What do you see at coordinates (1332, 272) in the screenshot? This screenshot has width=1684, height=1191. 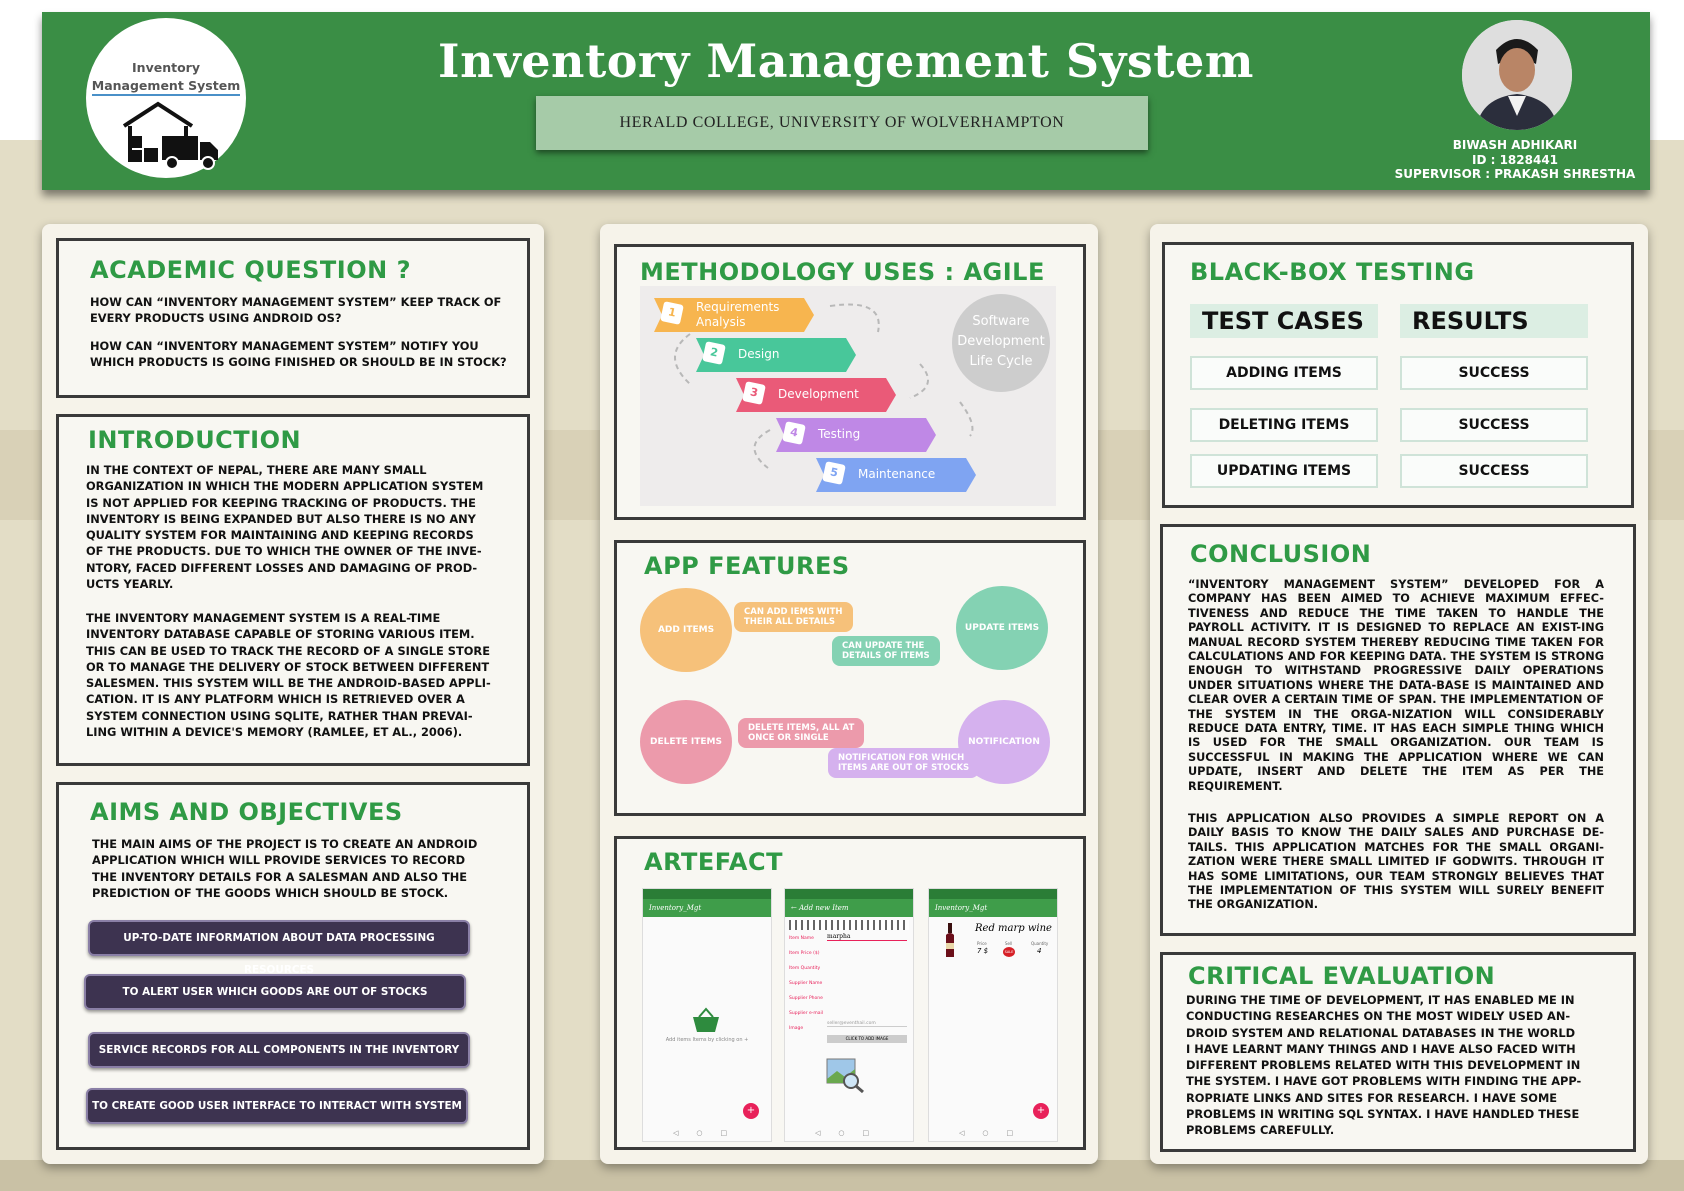 I see `testing-heading: BLACK-BOX TESTING` at bounding box center [1332, 272].